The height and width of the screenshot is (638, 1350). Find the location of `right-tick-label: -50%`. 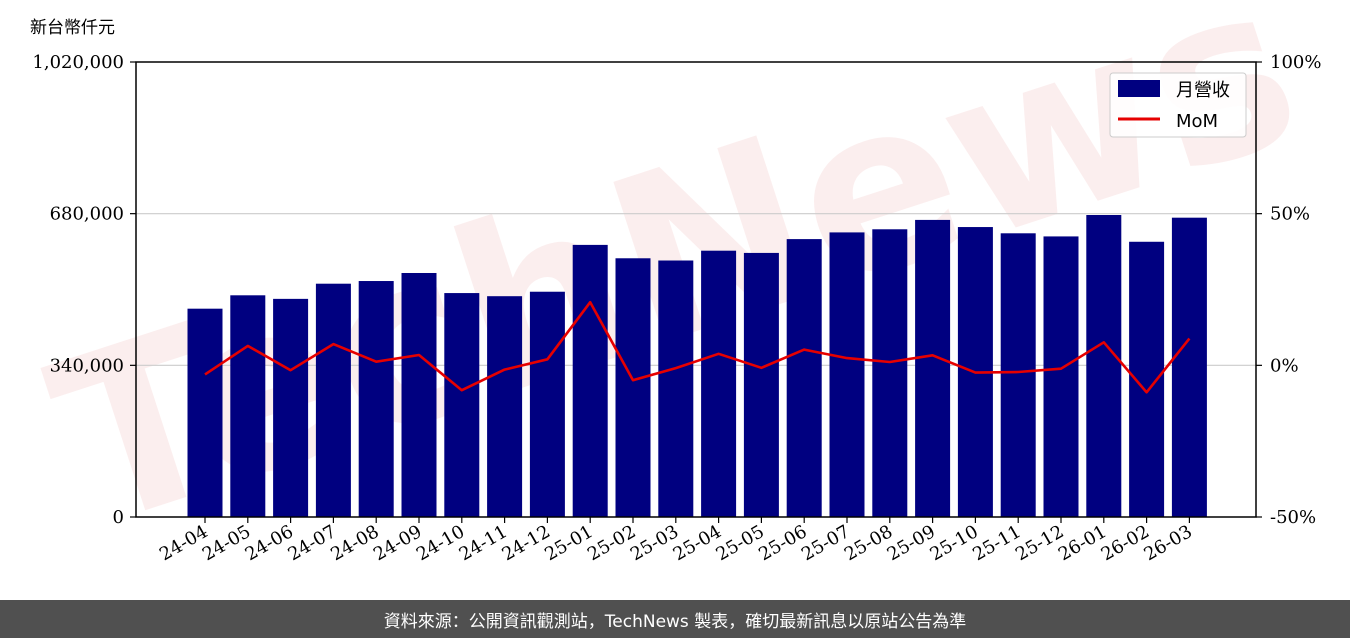

right-tick-label: -50% is located at coordinates (1293, 517).